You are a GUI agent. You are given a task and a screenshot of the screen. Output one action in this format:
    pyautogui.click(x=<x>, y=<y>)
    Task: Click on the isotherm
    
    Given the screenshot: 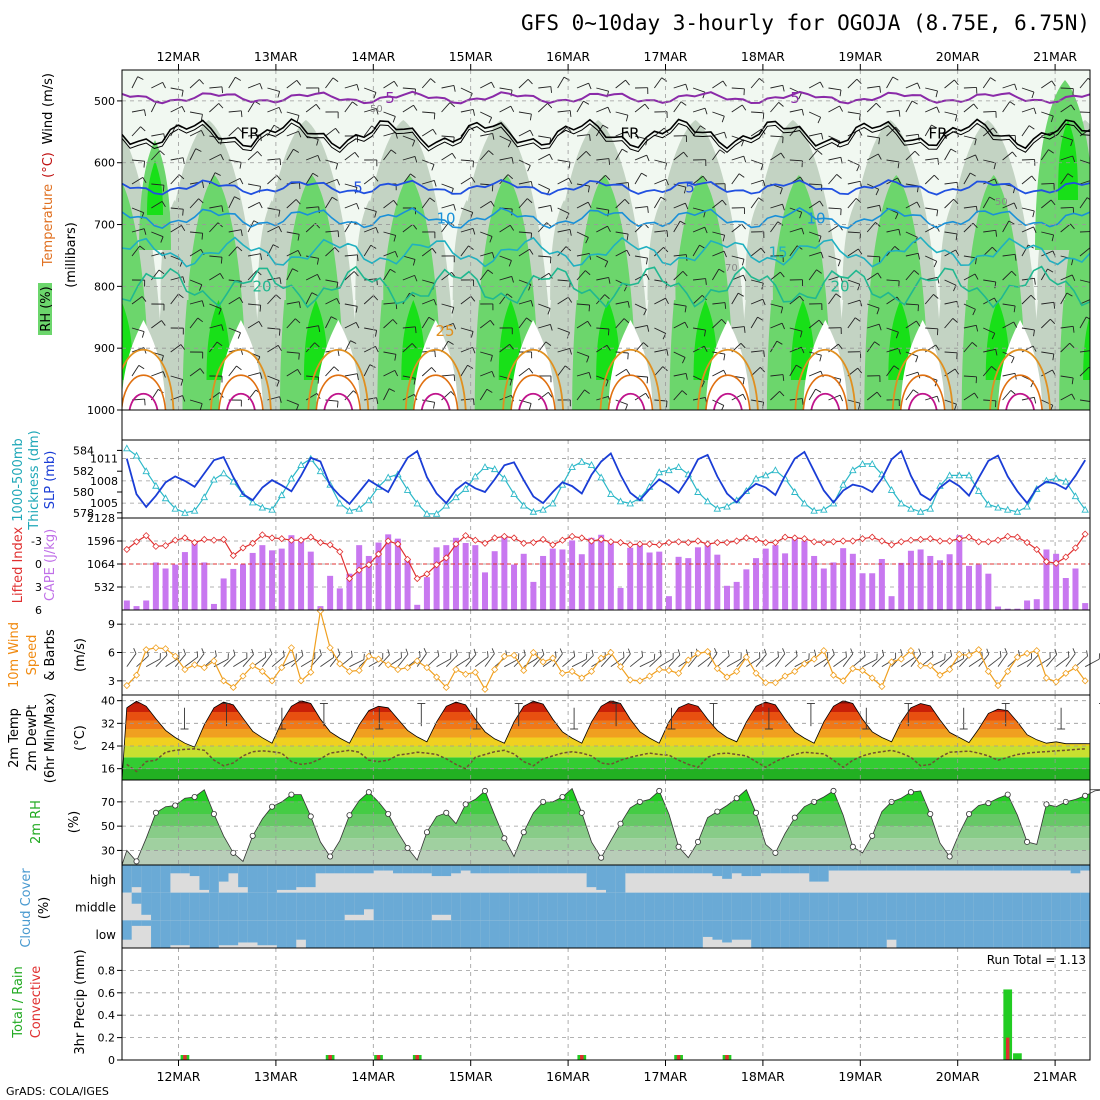 What is the action you would take?
    pyautogui.click(x=338, y=379)
    